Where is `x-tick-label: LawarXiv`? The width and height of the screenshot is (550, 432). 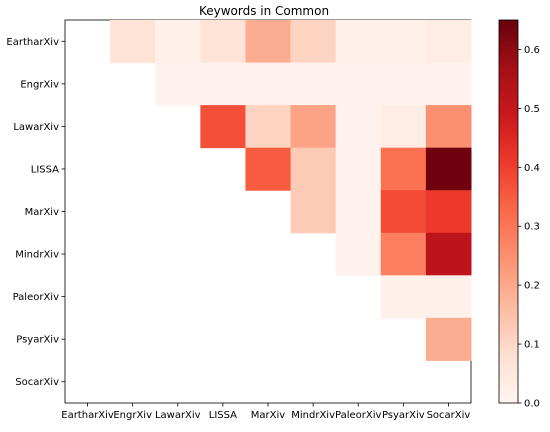 x-tick-label: LawarXiv is located at coordinates (178, 415).